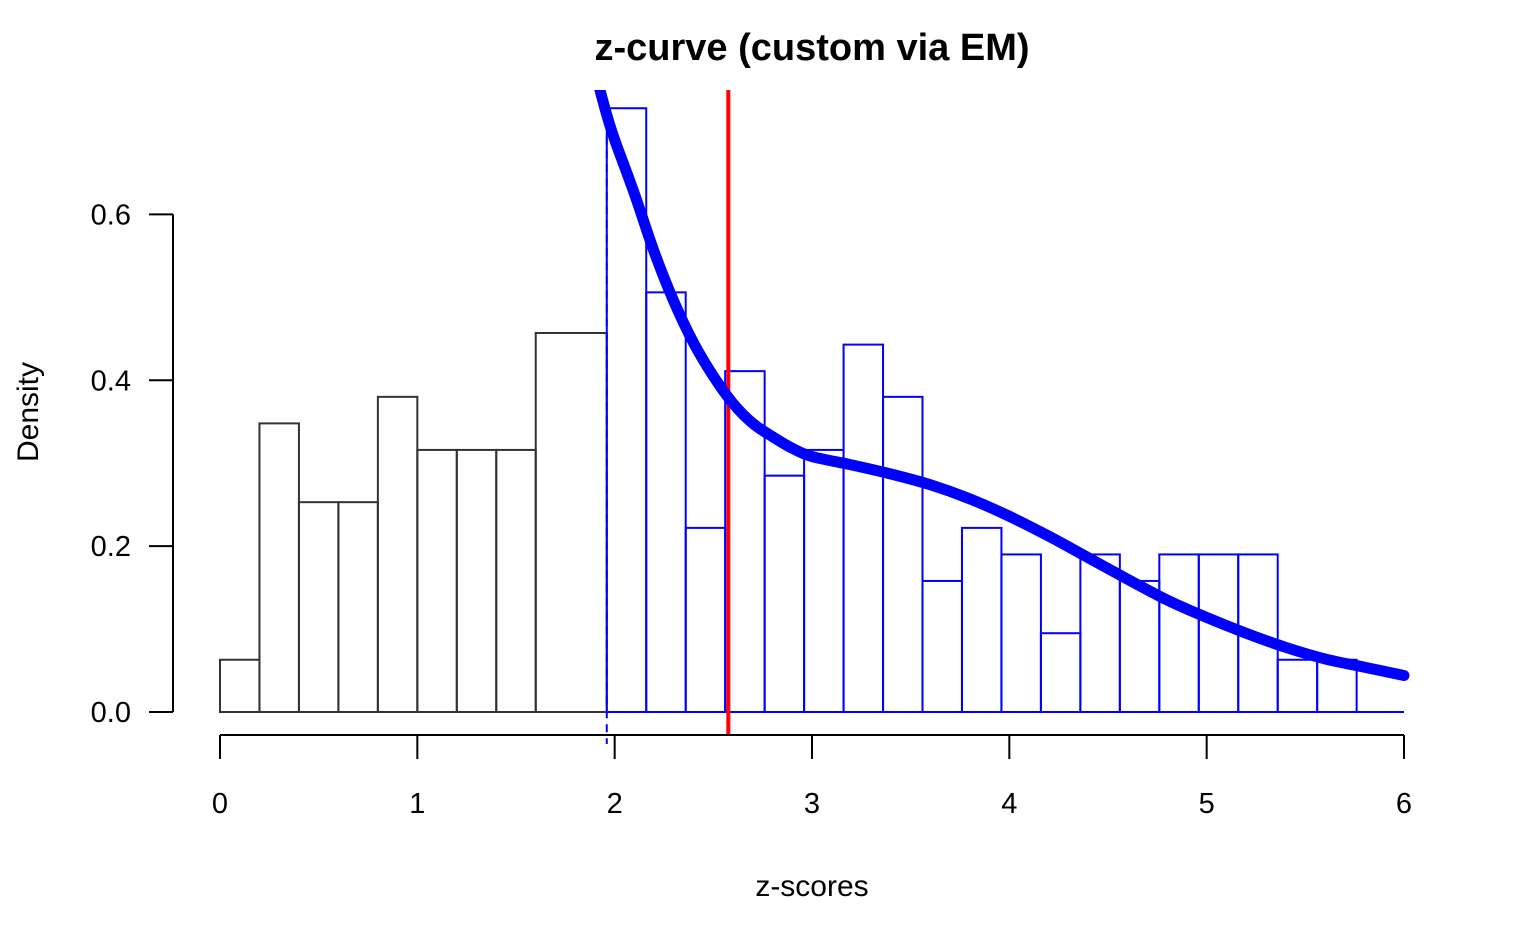 The image size is (1540, 951). What do you see at coordinates (1207, 804) in the screenshot?
I see `x-tick-label-5: 5` at bounding box center [1207, 804].